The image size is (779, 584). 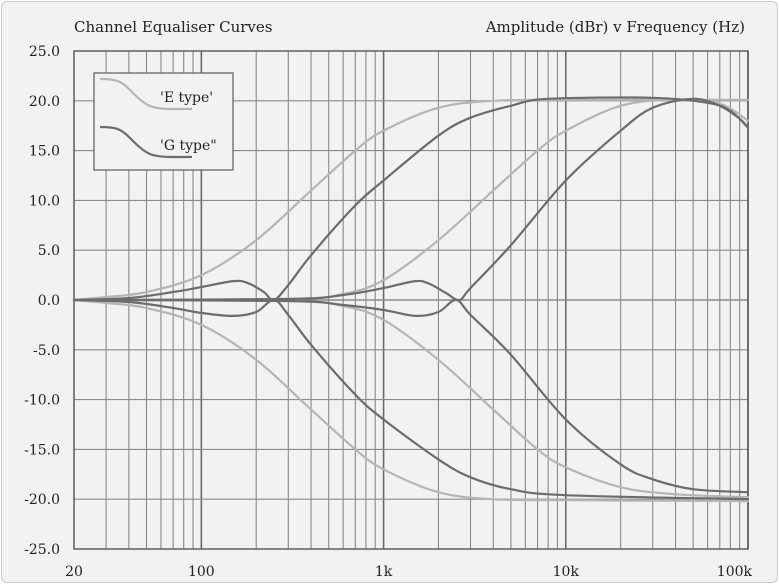 I want to click on x-tick-label: 100, so click(x=201, y=572).